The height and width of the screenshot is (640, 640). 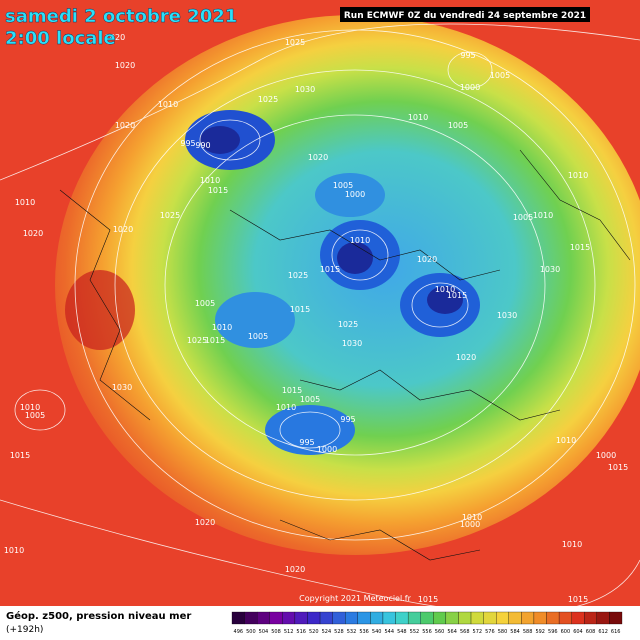 What do you see at coordinates (402, 632) in the screenshot?
I see `scale-label: 548` at bounding box center [402, 632].